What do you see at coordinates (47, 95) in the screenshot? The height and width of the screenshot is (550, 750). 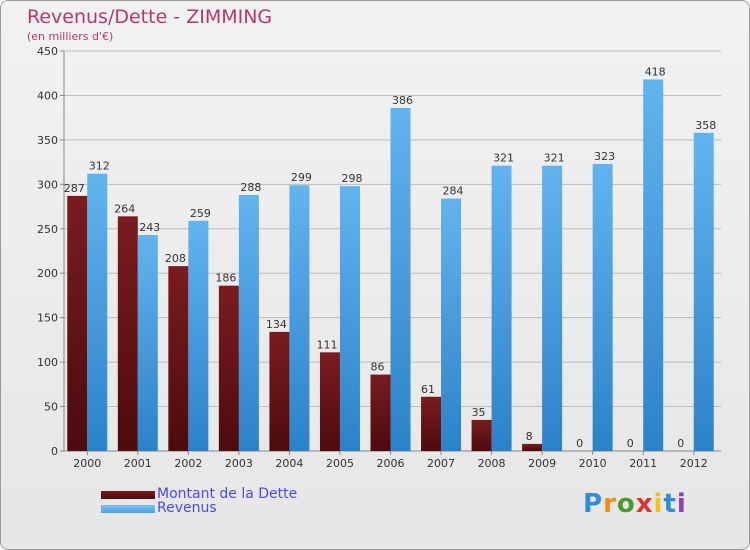 I see `y-tick-label: 400` at bounding box center [47, 95].